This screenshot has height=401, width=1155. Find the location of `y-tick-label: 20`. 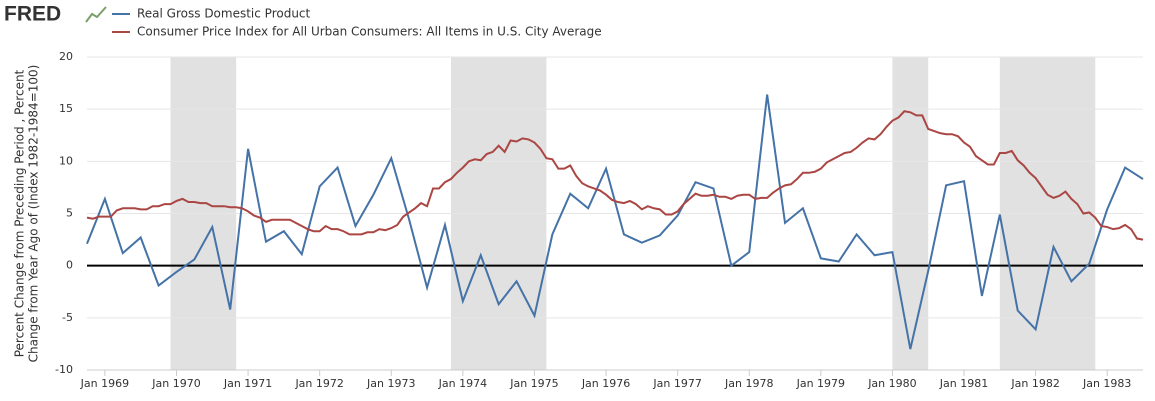

y-tick-label: 20 is located at coordinates (66, 56).